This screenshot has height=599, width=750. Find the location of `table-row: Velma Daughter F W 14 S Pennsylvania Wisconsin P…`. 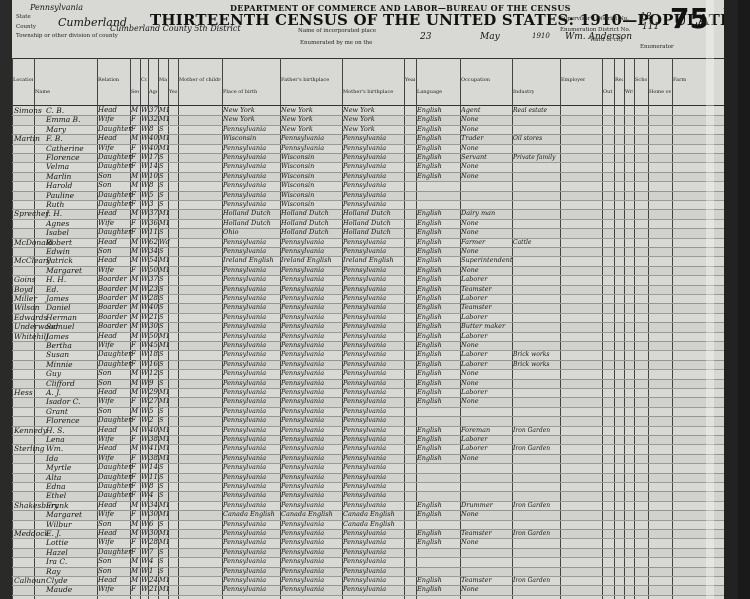

table-row: Velma Daughter F W 14 S Pennsylvania Wisconsin P… is located at coordinates (368, 167).